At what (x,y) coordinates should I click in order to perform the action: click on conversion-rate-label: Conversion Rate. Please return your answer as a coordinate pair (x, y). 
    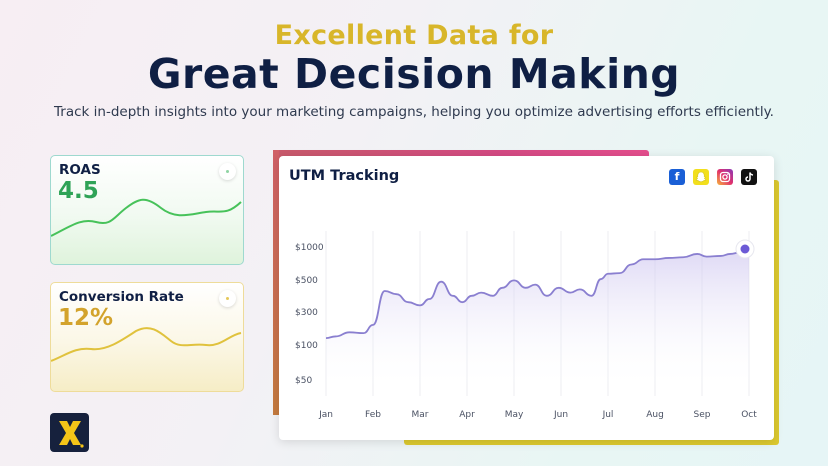
    Looking at the image, I should click on (121, 297).